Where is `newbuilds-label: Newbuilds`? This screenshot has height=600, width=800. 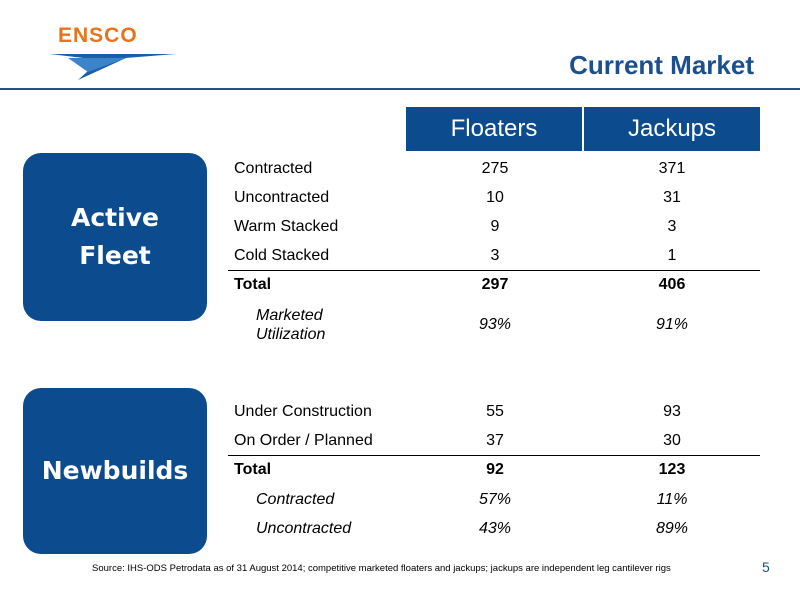
newbuilds-label: Newbuilds is located at coordinates (115, 470).